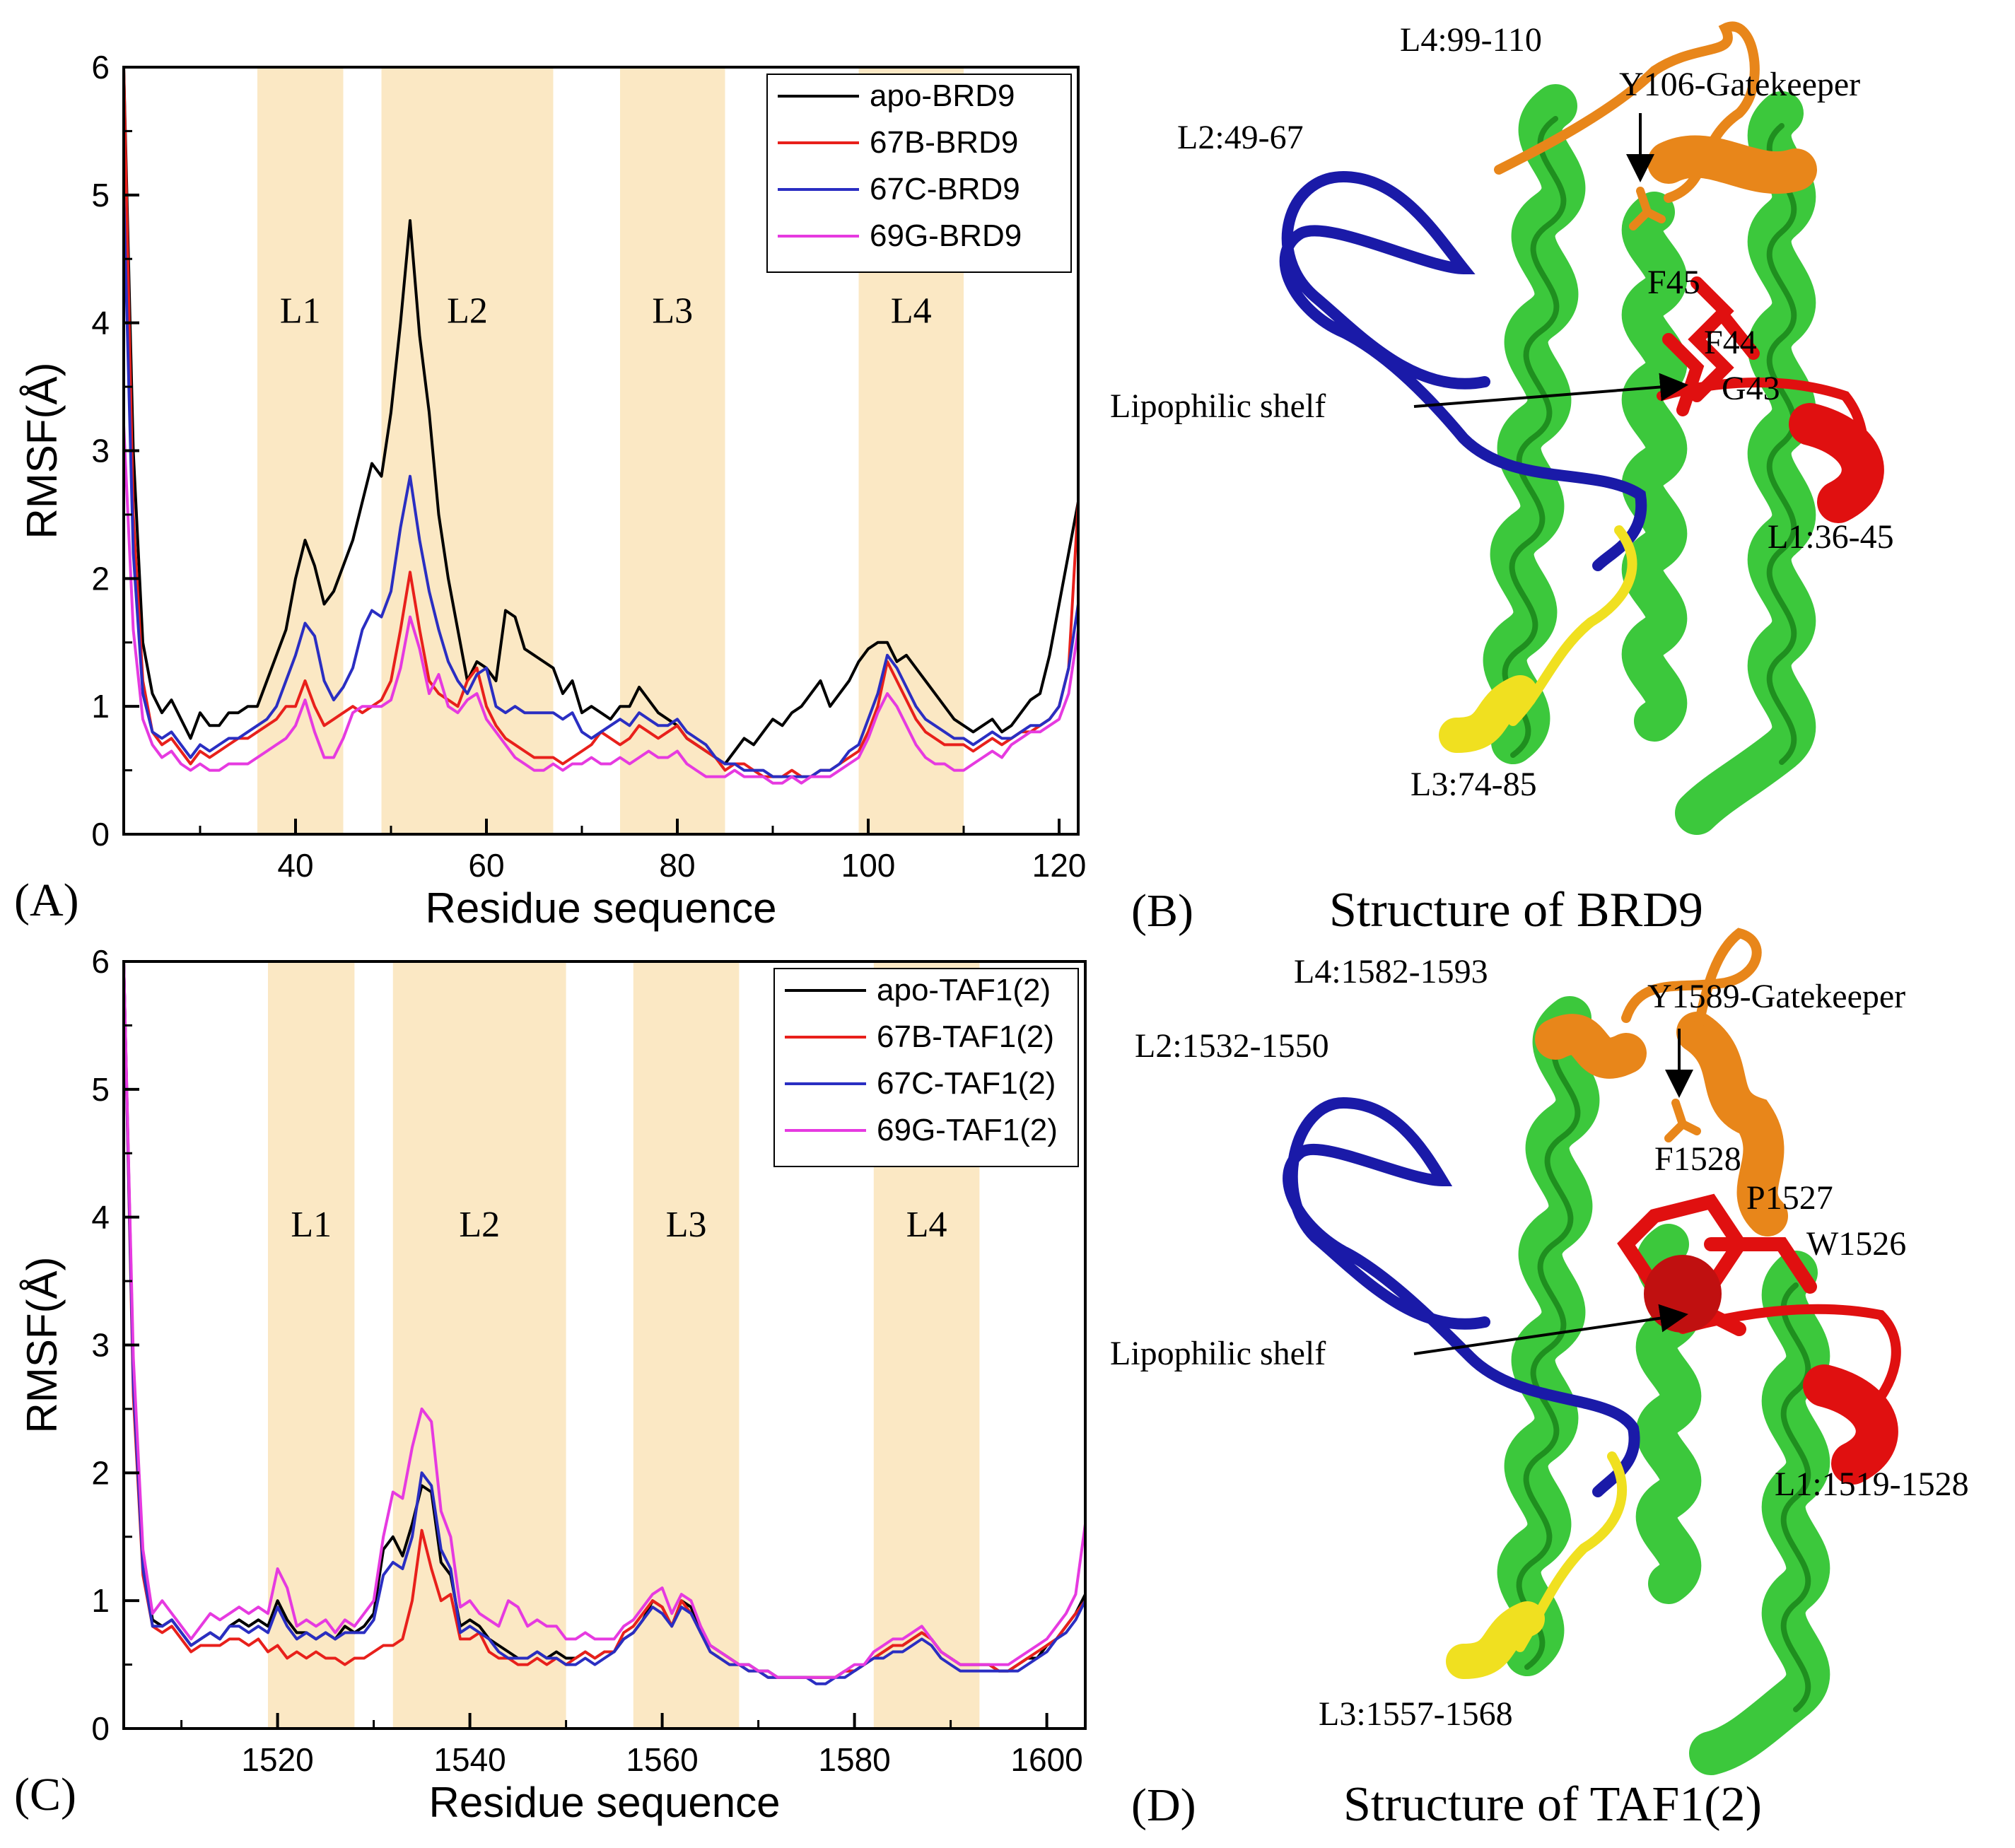 This screenshot has width=2015, height=1848. I want to click on label-f1528: F1528, so click(1697, 1159).